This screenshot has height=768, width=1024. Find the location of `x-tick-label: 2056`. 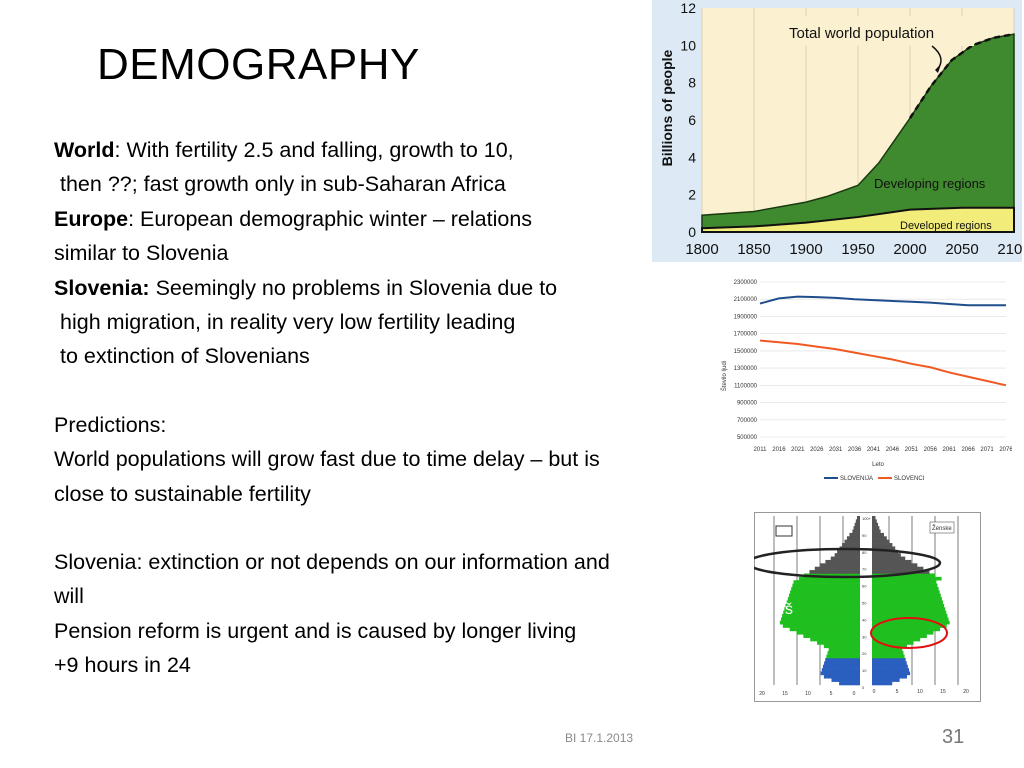

x-tick-label: 2056 is located at coordinates (931, 450).